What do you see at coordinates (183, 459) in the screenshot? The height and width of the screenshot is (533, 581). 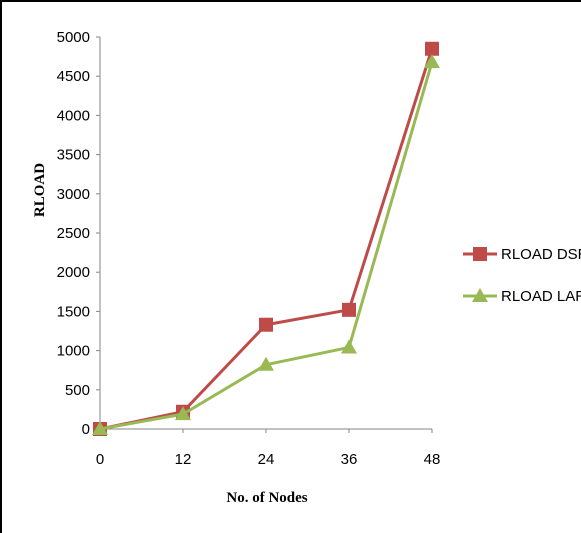 I see `x-tick-label: 12` at bounding box center [183, 459].